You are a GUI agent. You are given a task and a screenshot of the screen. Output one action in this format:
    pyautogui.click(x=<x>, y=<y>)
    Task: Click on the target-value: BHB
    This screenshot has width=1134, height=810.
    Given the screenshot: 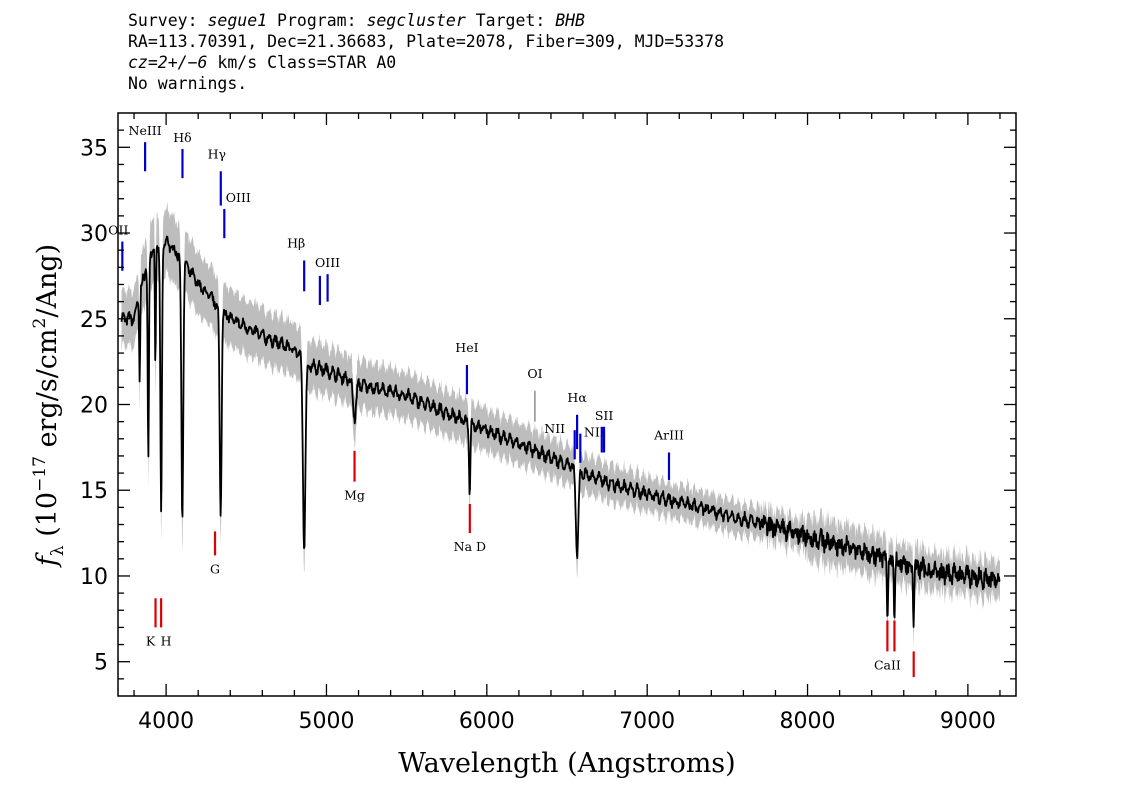 What is the action you would take?
    pyautogui.click(x=570, y=20)
    